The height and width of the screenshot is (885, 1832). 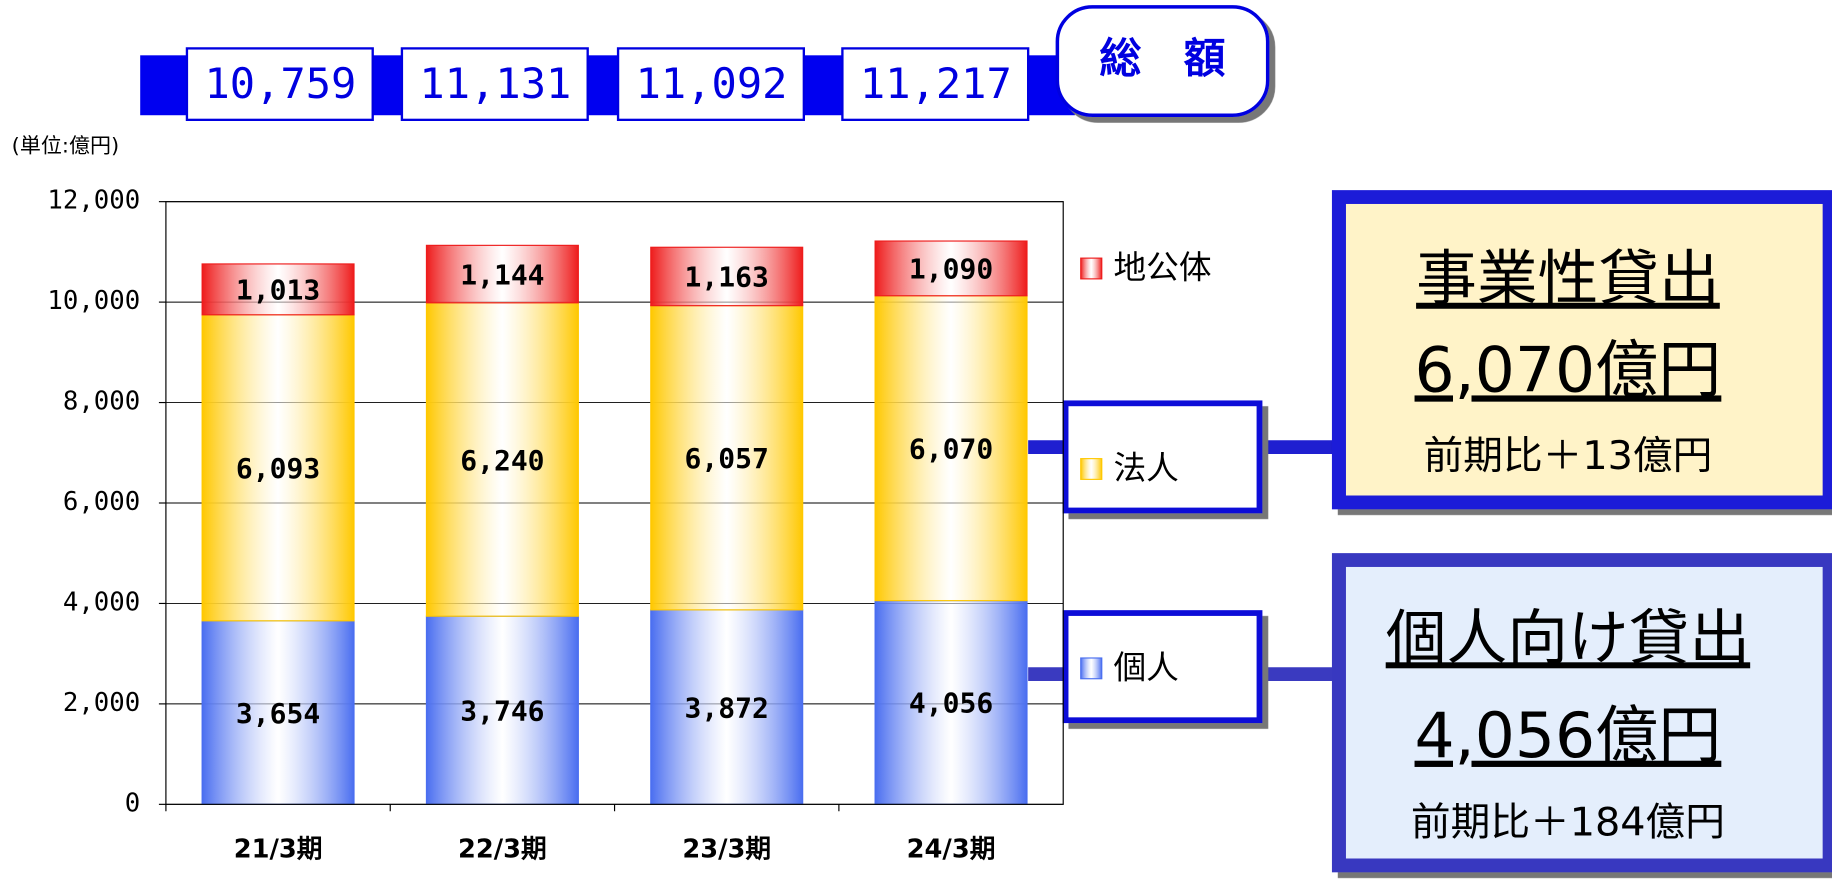 I want to click on data-label: 1,013, so click(x=278, y=290).